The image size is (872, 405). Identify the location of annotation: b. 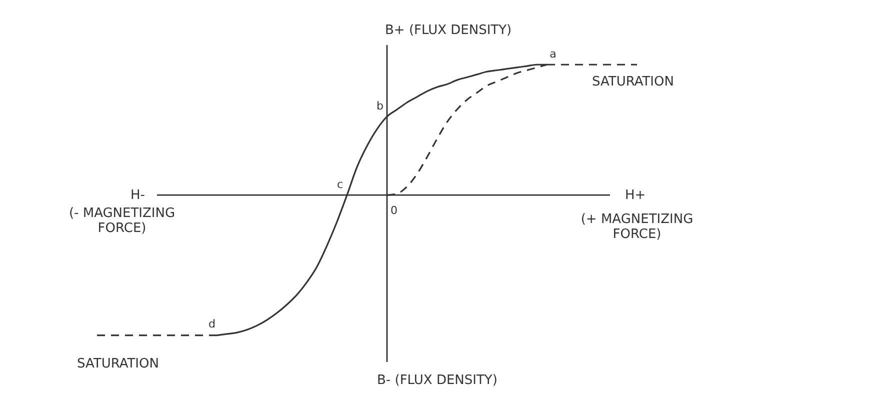
(380, 106).